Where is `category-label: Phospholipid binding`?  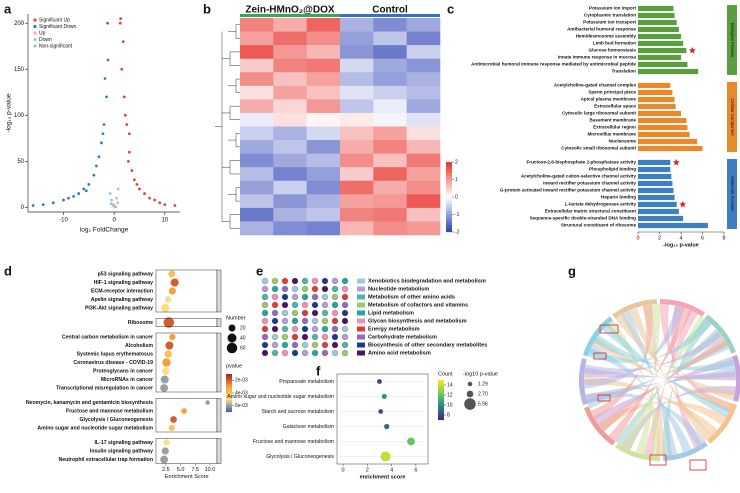 category-label: Phospholipid binding is located at coordinates (612, 169).